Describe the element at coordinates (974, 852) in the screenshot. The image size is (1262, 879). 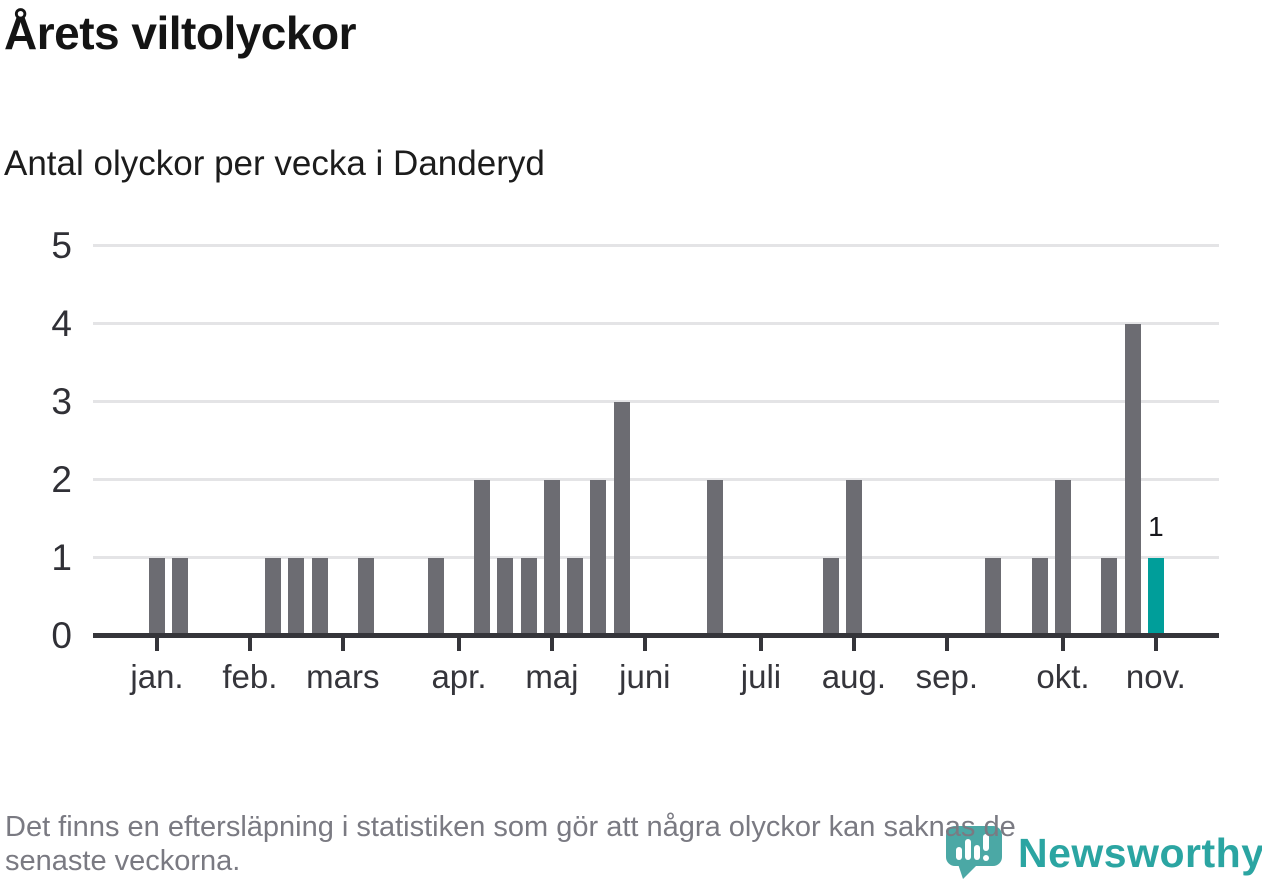
I see `newsworthy-logo-icon` at that location.